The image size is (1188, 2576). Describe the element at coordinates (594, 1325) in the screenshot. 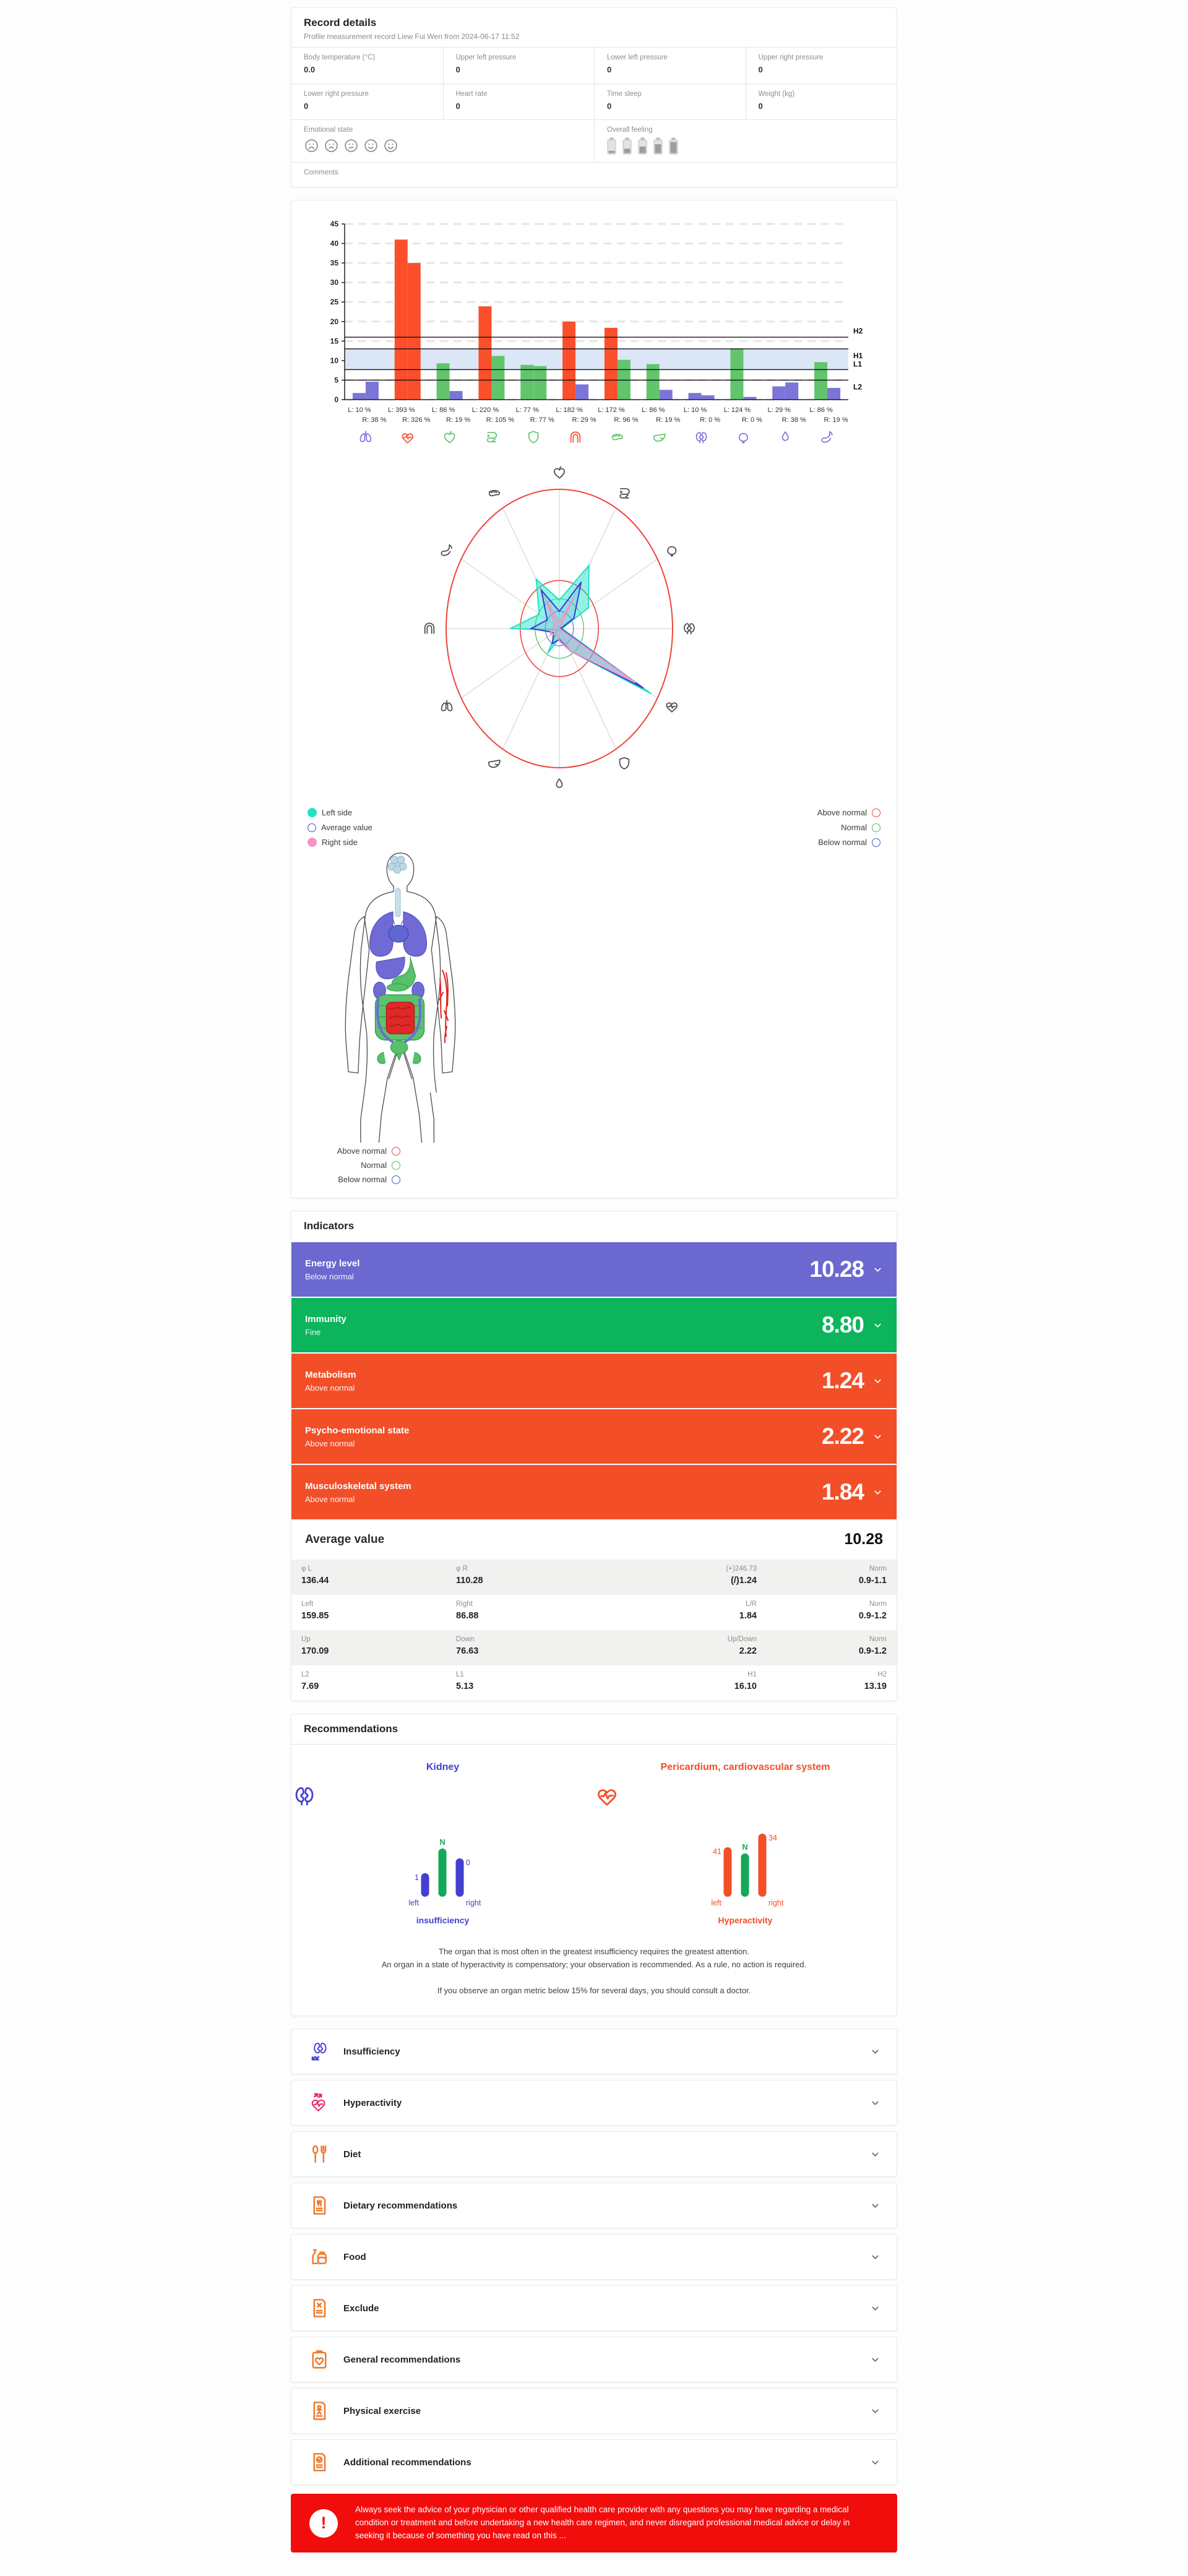

I see `indicator-row-immunity: Immunity Fine 8.80` at that location.